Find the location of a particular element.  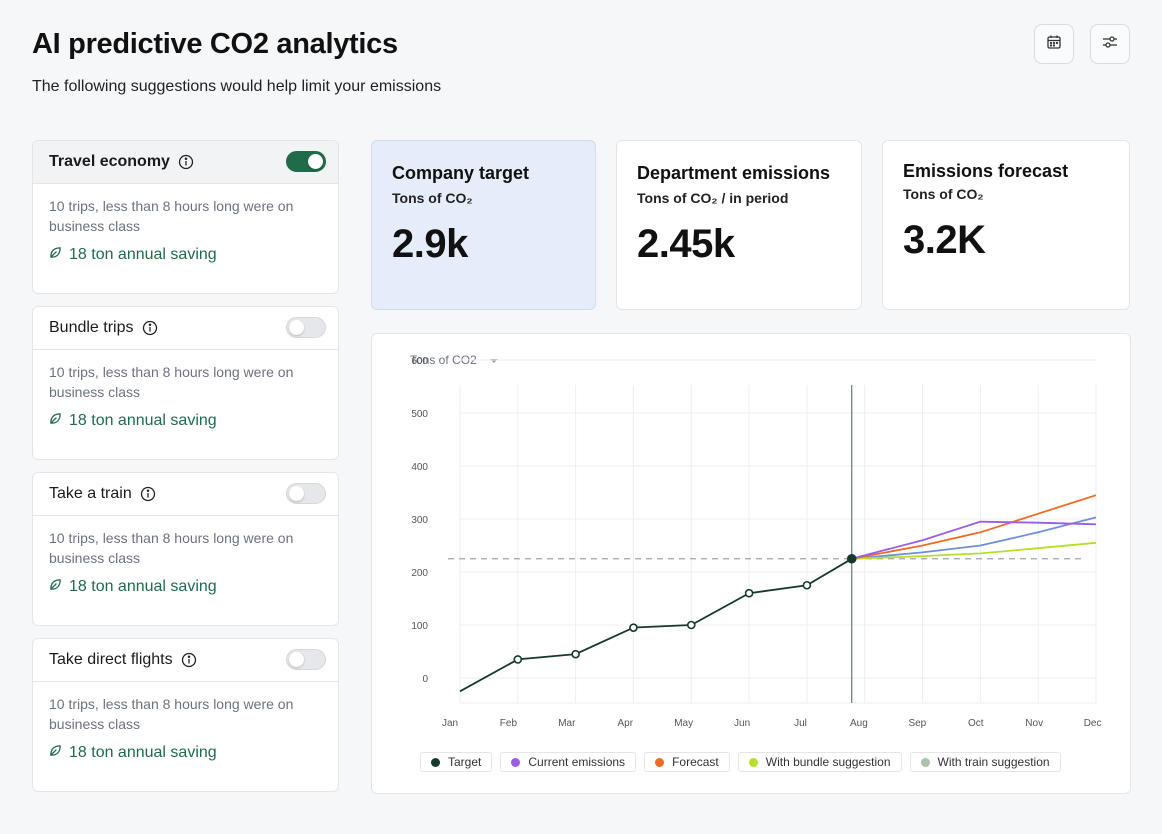

calendar-button is located at coordinates (1054, 44).